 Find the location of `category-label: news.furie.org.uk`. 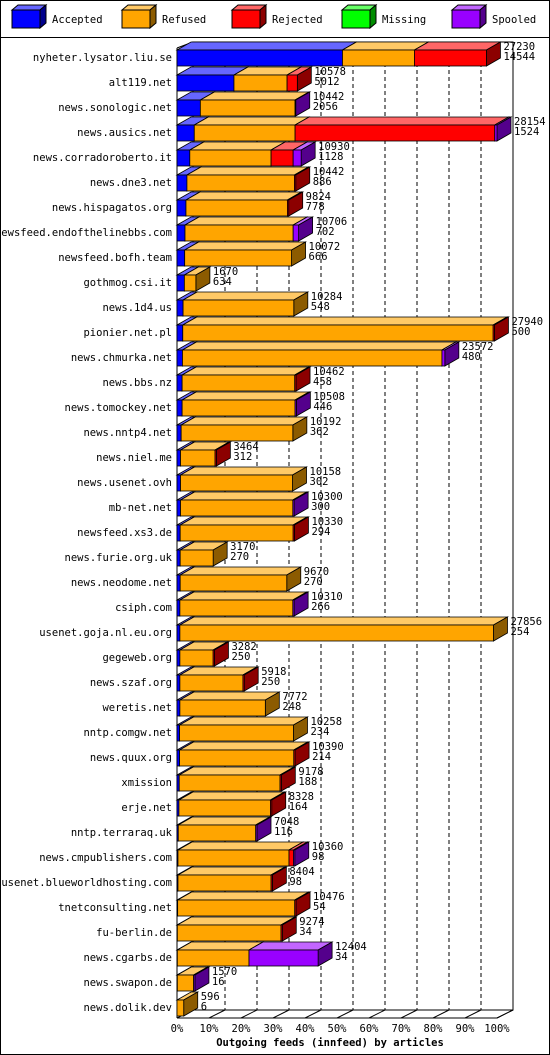

category-label: news.furie.org.uk is located at coordinates (119, 558).